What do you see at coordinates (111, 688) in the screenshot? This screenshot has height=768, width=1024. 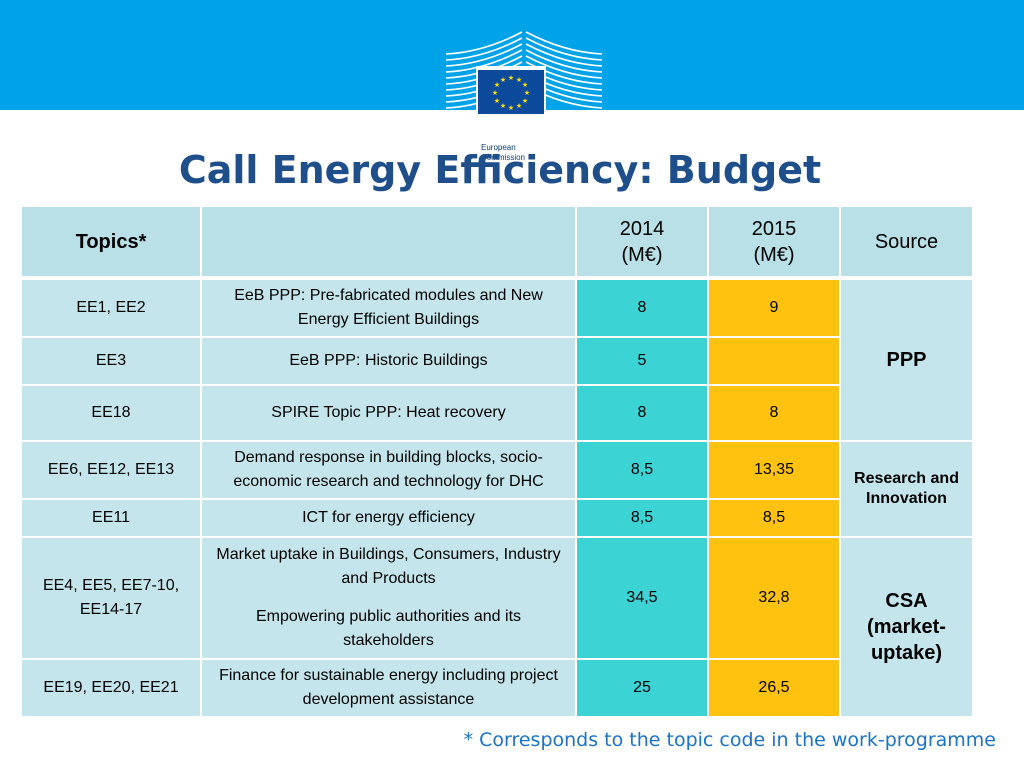 I see `cell-topics: EE19, EE20, EE21` at bounding box center [111, 688].